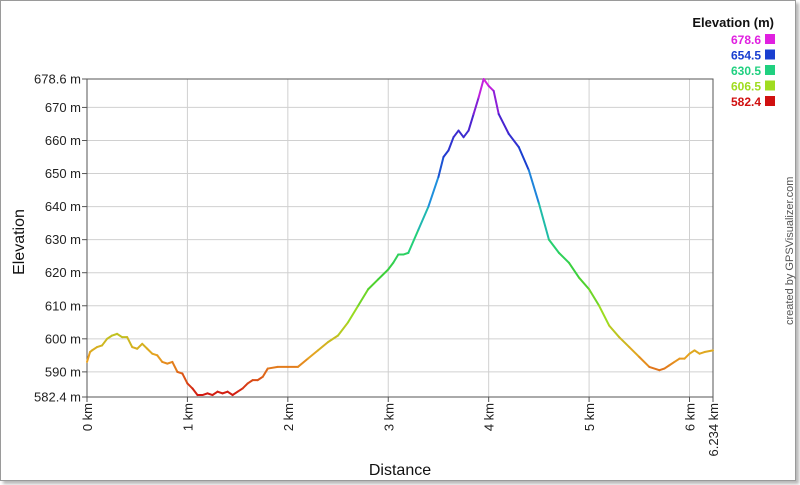 The width and height of the screenshot is (800, 485). Describe the element at coordinates (489, 417) in the screenshot. I see `x-tick-label: 4 km` at that location.